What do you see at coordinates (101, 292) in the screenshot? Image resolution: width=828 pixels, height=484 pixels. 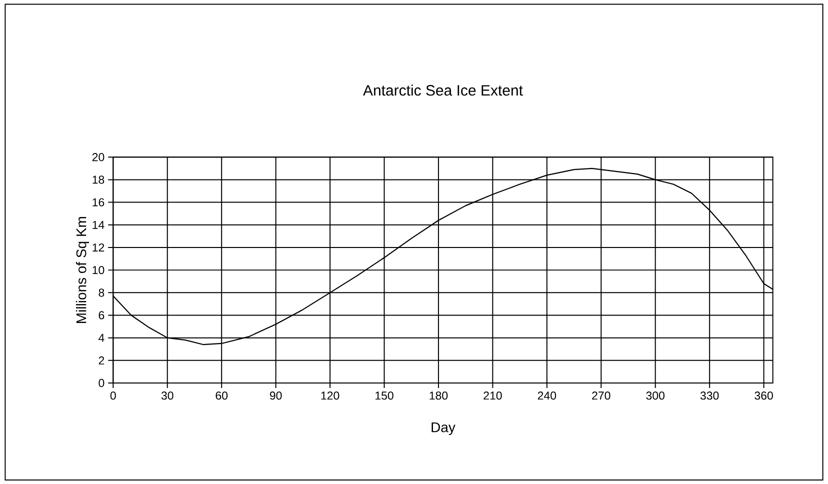 I see `y-tick-label: 8` at bounding box center [101, 292].